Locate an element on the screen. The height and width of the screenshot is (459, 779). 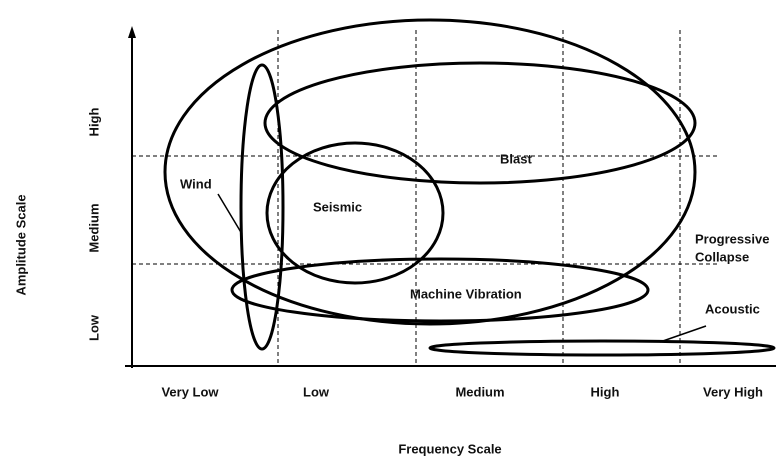
region-label: Progressive is located at coordinates (732, 238).